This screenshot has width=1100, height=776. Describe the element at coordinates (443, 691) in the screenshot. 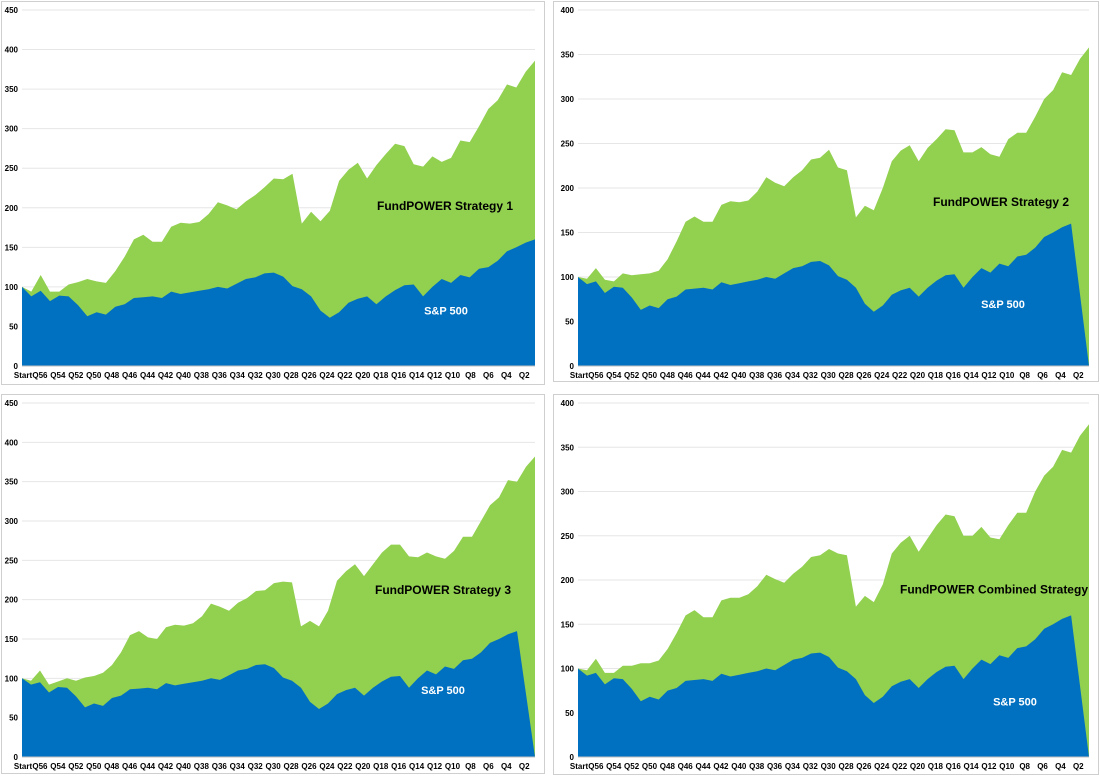

I see `sp500-label: S&P 500` at that location.